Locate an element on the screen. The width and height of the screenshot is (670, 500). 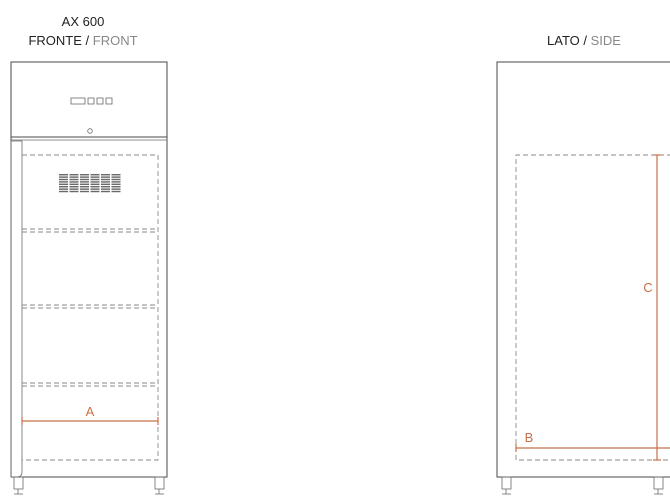
shelves is located at coordinates (90, 307).